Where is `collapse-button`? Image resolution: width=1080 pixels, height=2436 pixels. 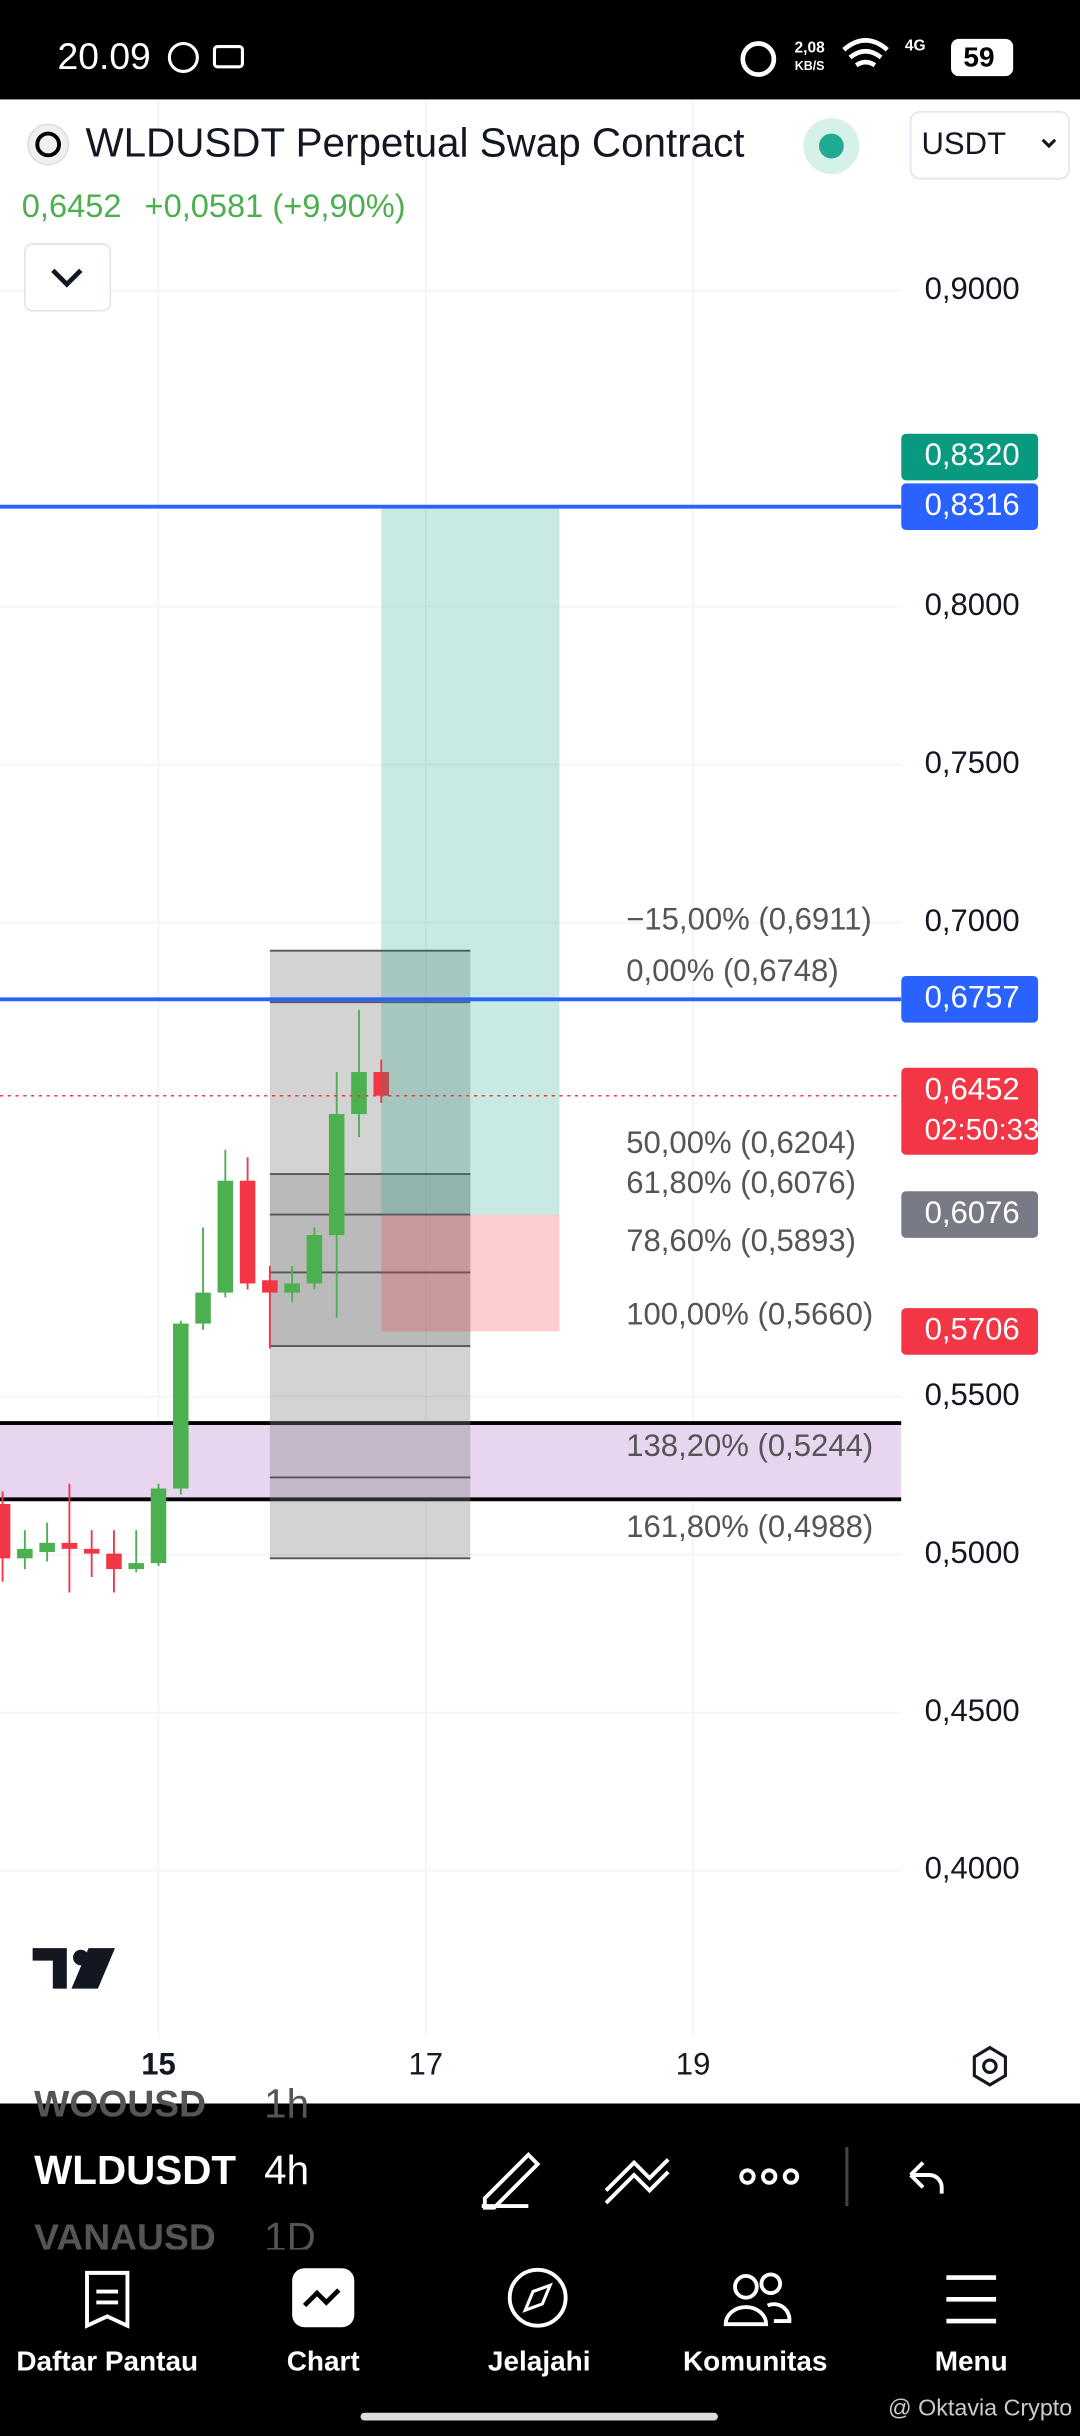
collapse-button is located at coordinates (68, 277).